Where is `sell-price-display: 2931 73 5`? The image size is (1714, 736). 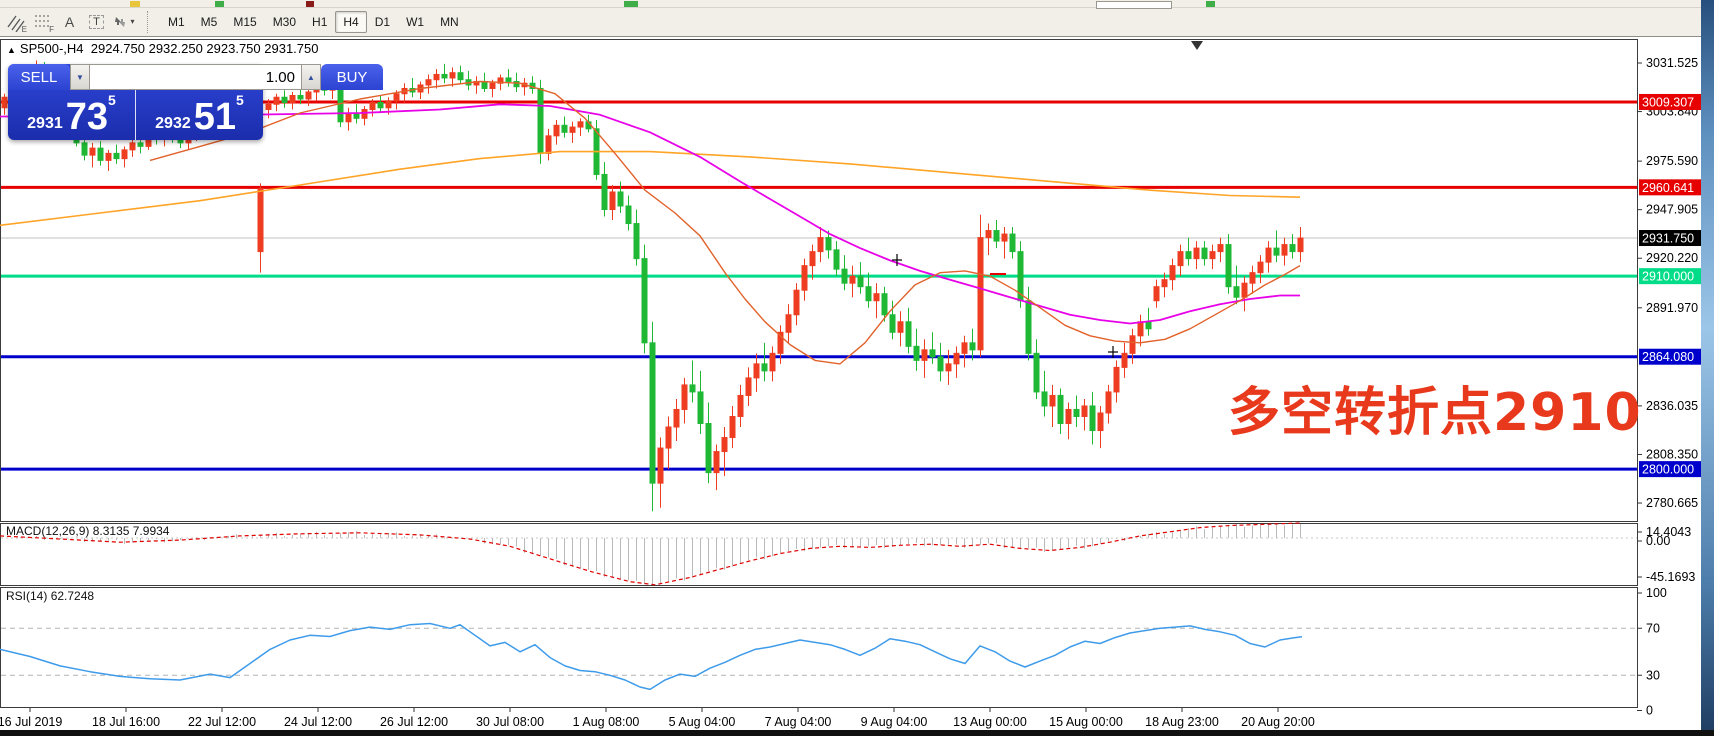 sell-price-display: 2931 73 5 is located at coordinates (72, 115).